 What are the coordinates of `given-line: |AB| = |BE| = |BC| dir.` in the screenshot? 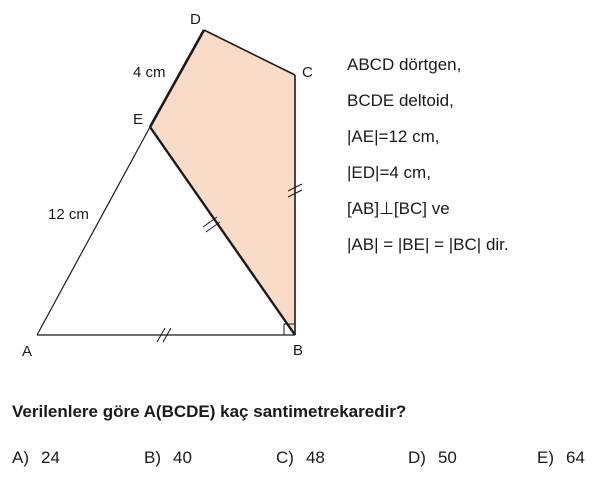 It's located at (428, 244).